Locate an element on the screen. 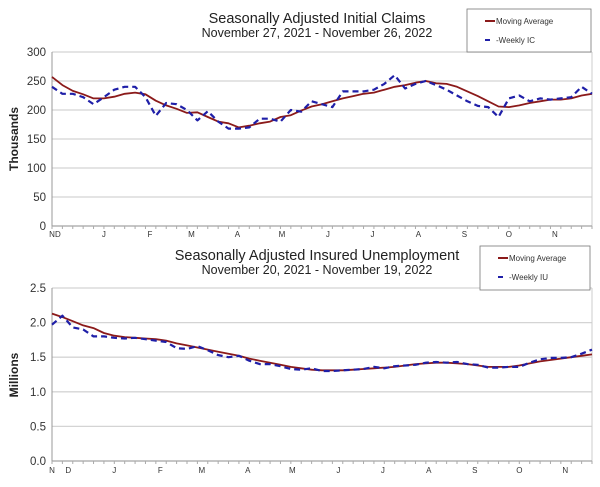 This screenshot has width=600, height=487. y-tick-label: 0 is located at coordinates (43, 227).